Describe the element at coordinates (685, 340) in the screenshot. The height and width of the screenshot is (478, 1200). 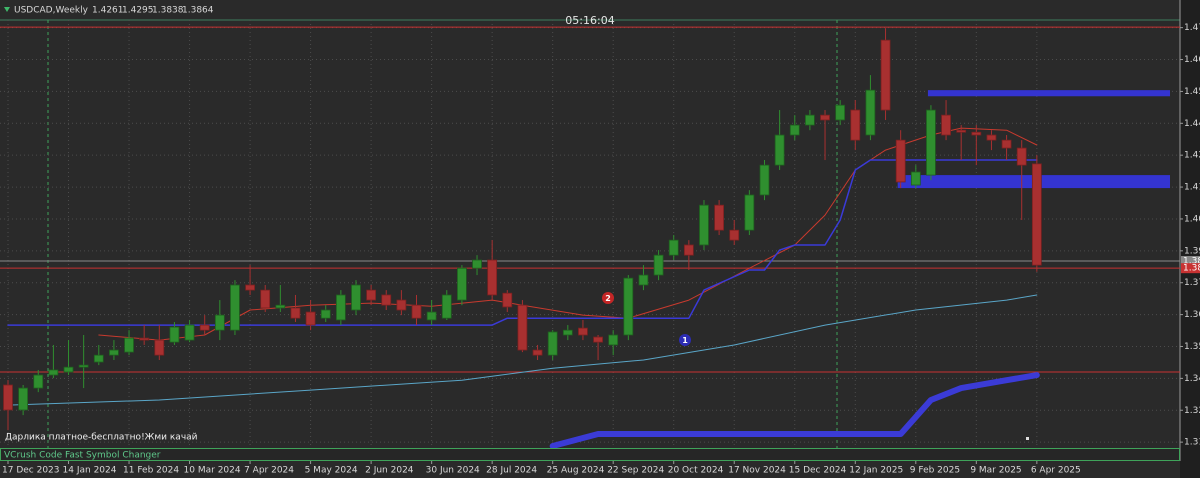
I see `marker` at that location.